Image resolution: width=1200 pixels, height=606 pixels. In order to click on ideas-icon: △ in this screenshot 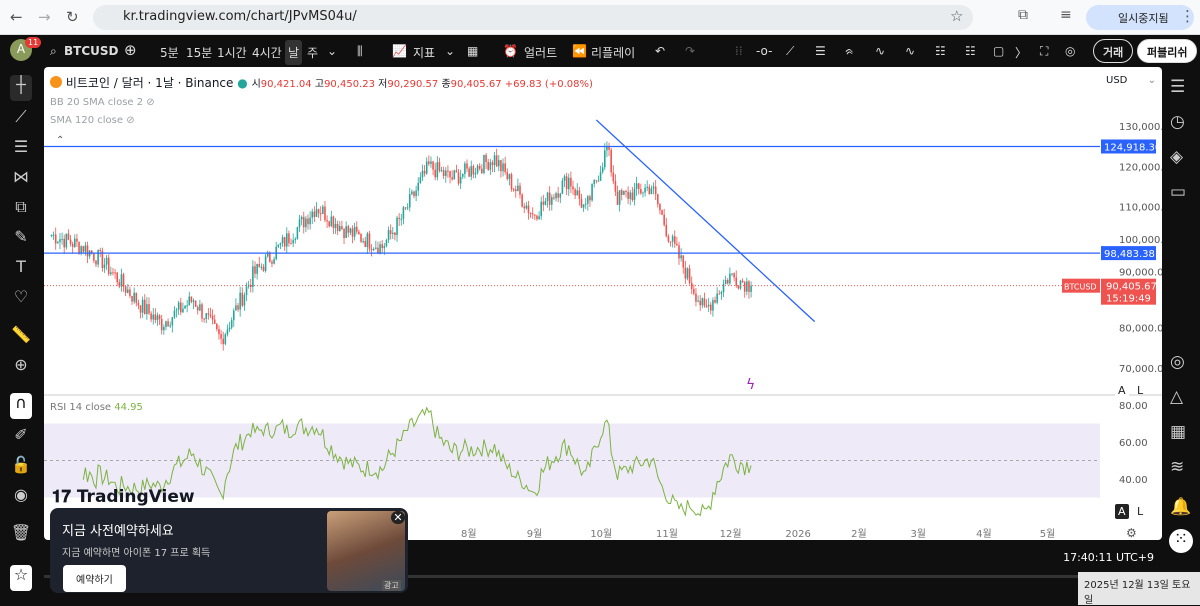, I will do `click(1177, 397)`.